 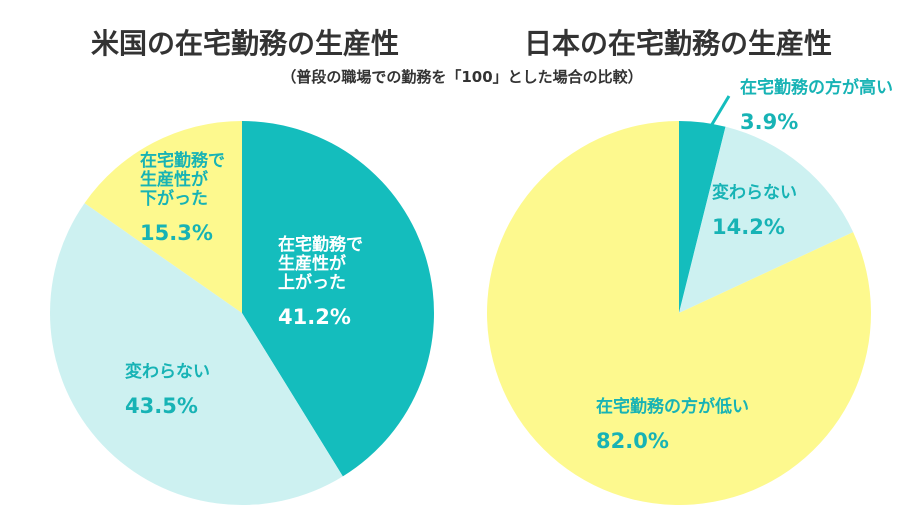 I want to click on japan-slice-3-value: 82.0%, so click(x=632, y=441).